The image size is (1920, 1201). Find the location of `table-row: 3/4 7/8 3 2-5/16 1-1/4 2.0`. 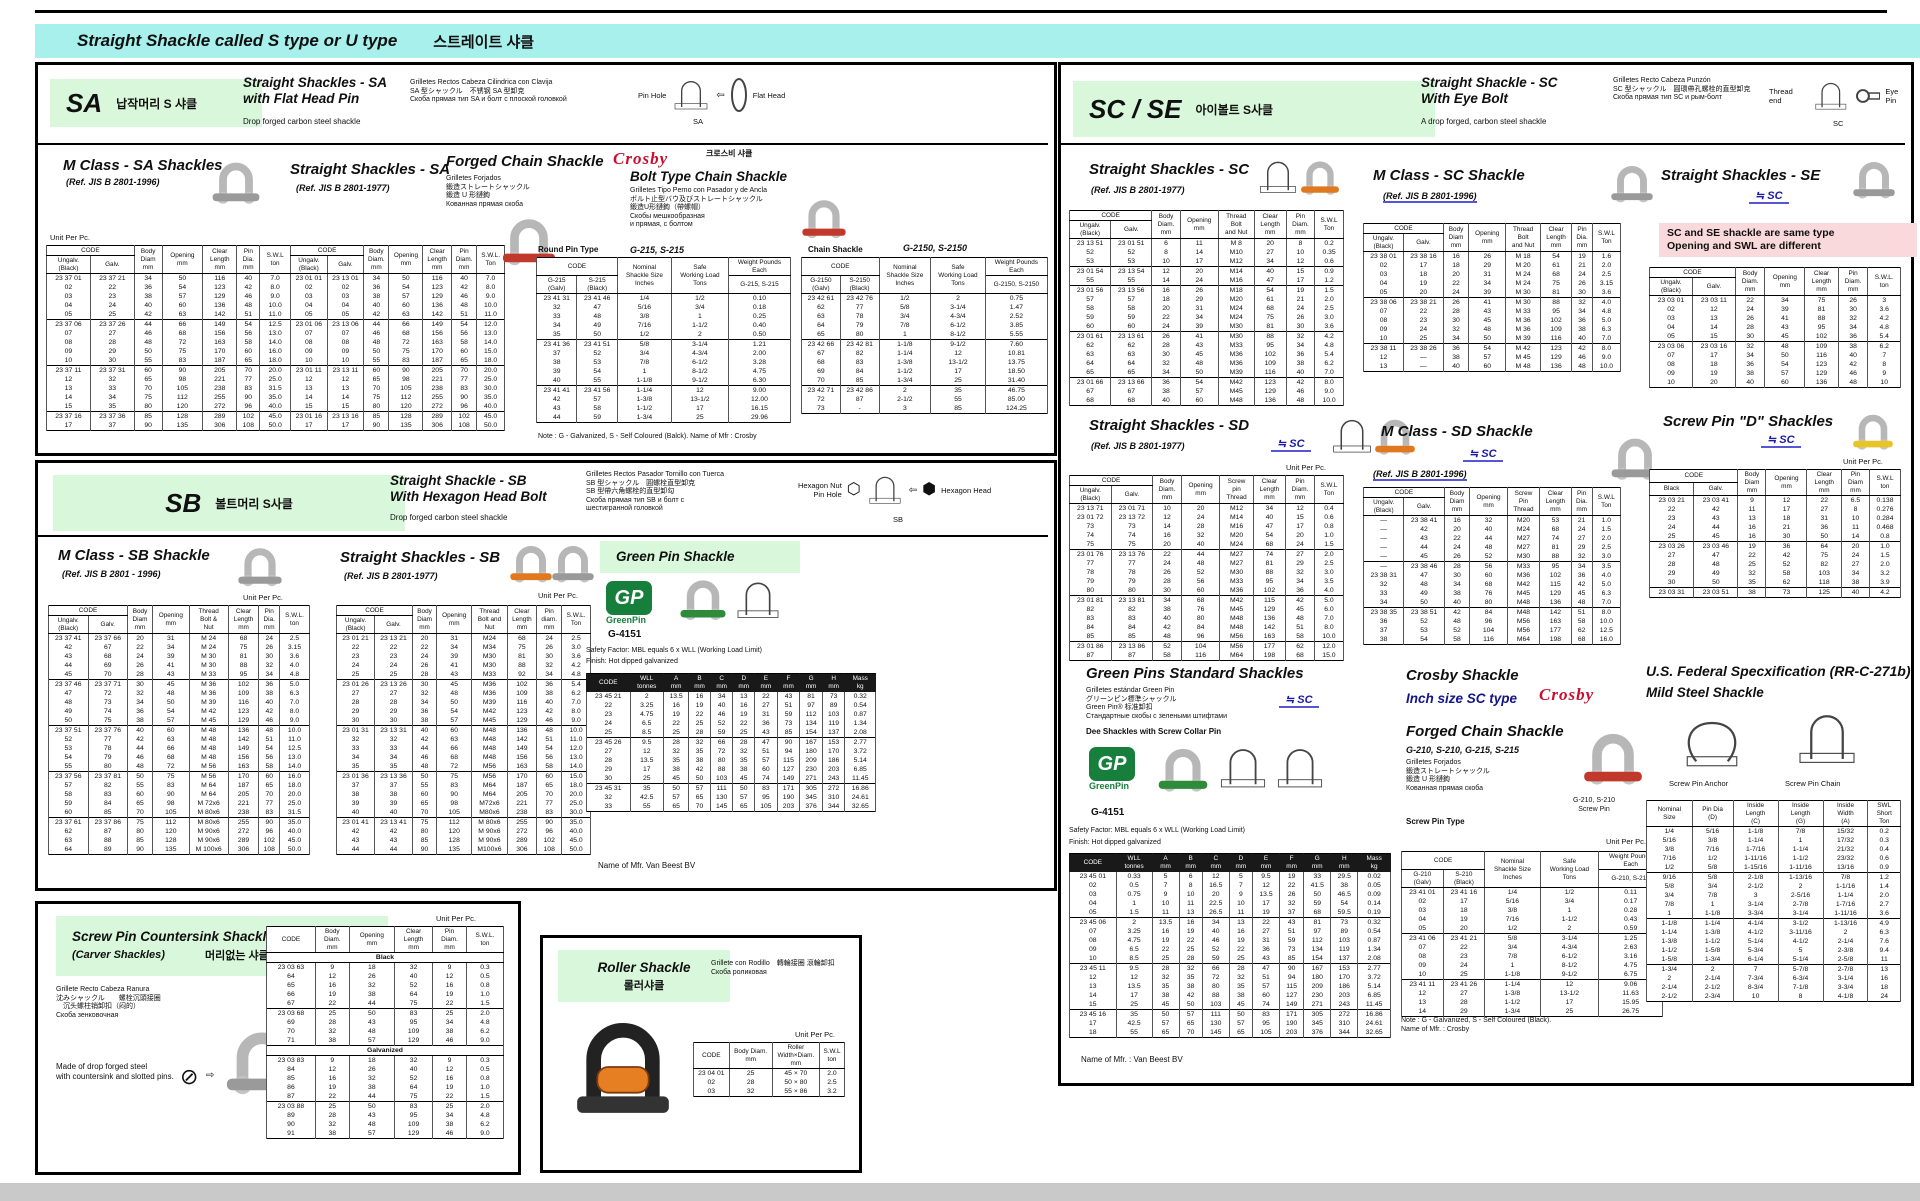

table-row: 3/4 7/8 3 2-5/16 1-1/4 2.0 is located at coordinates (1773, 895).